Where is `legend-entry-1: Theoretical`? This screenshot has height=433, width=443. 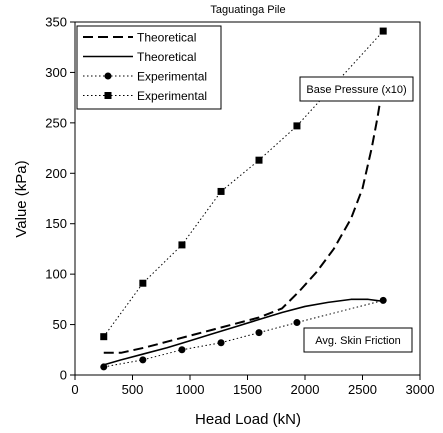
legend-entry-1: Theoretical is located at coordinates (139, 38).